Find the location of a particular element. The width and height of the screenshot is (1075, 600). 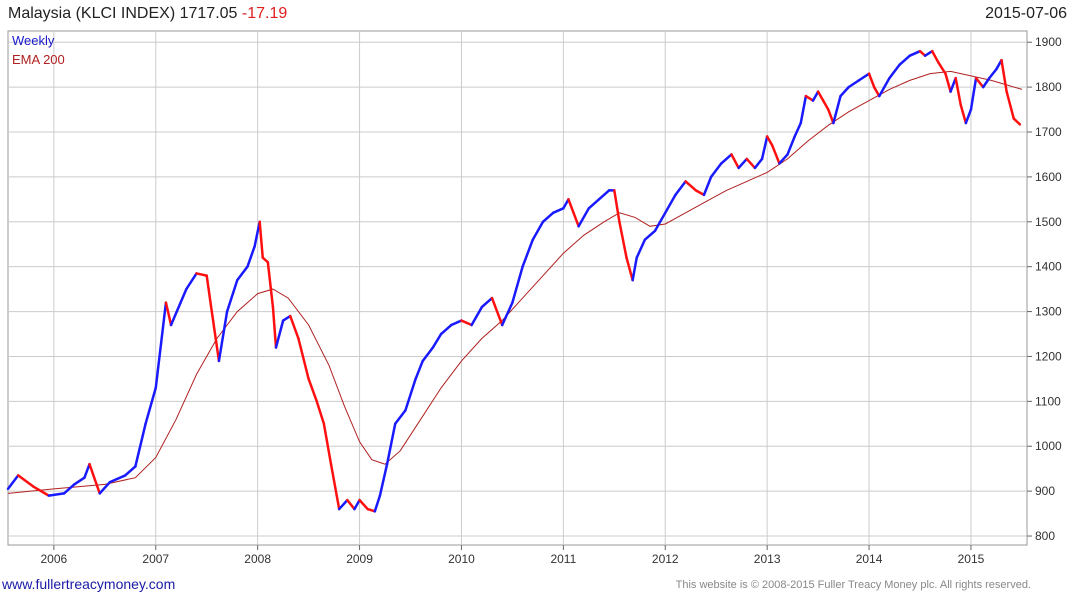

y-tick-label-1700: 1700 is located at coordinates (1048, 132).